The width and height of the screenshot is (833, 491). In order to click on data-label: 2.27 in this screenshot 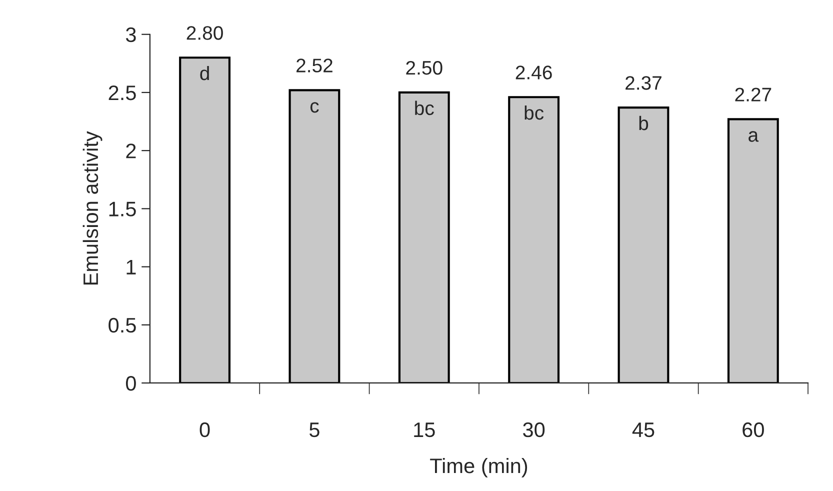, I will do `click(753, 95)`.